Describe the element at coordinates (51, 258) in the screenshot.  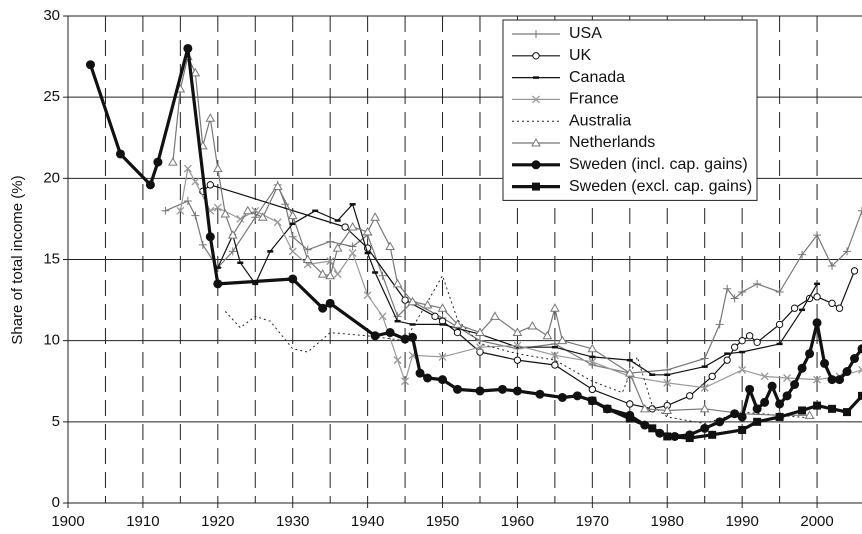
I see `y-tick-label: 15` at that location.